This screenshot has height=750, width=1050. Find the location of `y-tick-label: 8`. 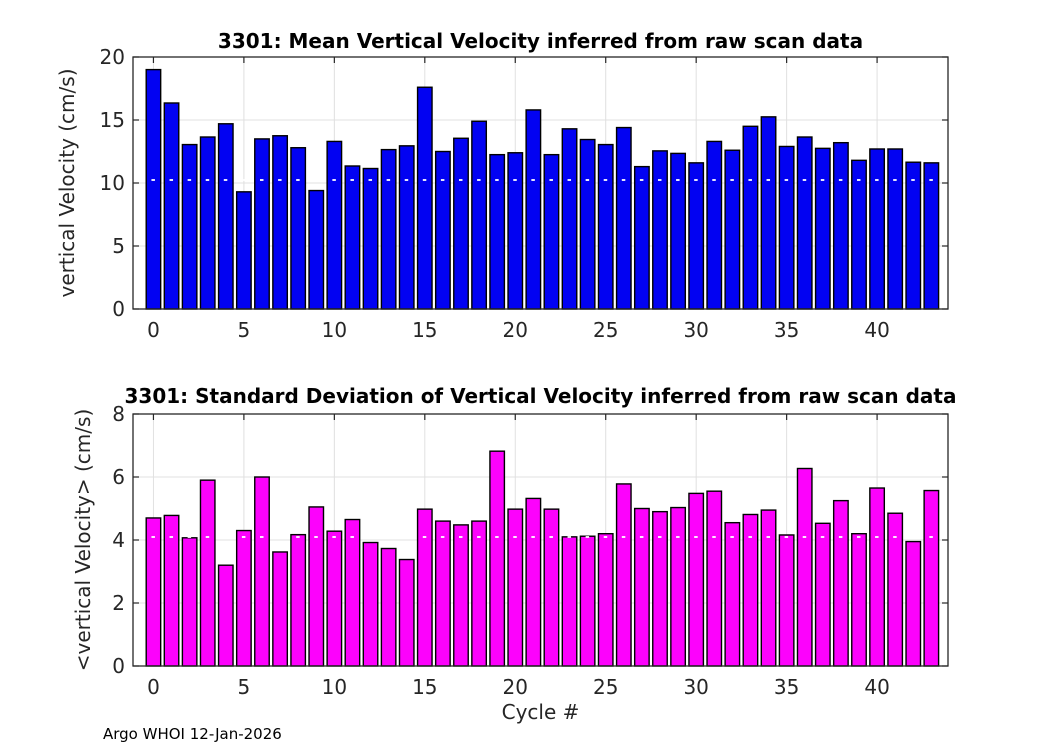

y-tick-label: 8 is located at coordinates (118, 414).